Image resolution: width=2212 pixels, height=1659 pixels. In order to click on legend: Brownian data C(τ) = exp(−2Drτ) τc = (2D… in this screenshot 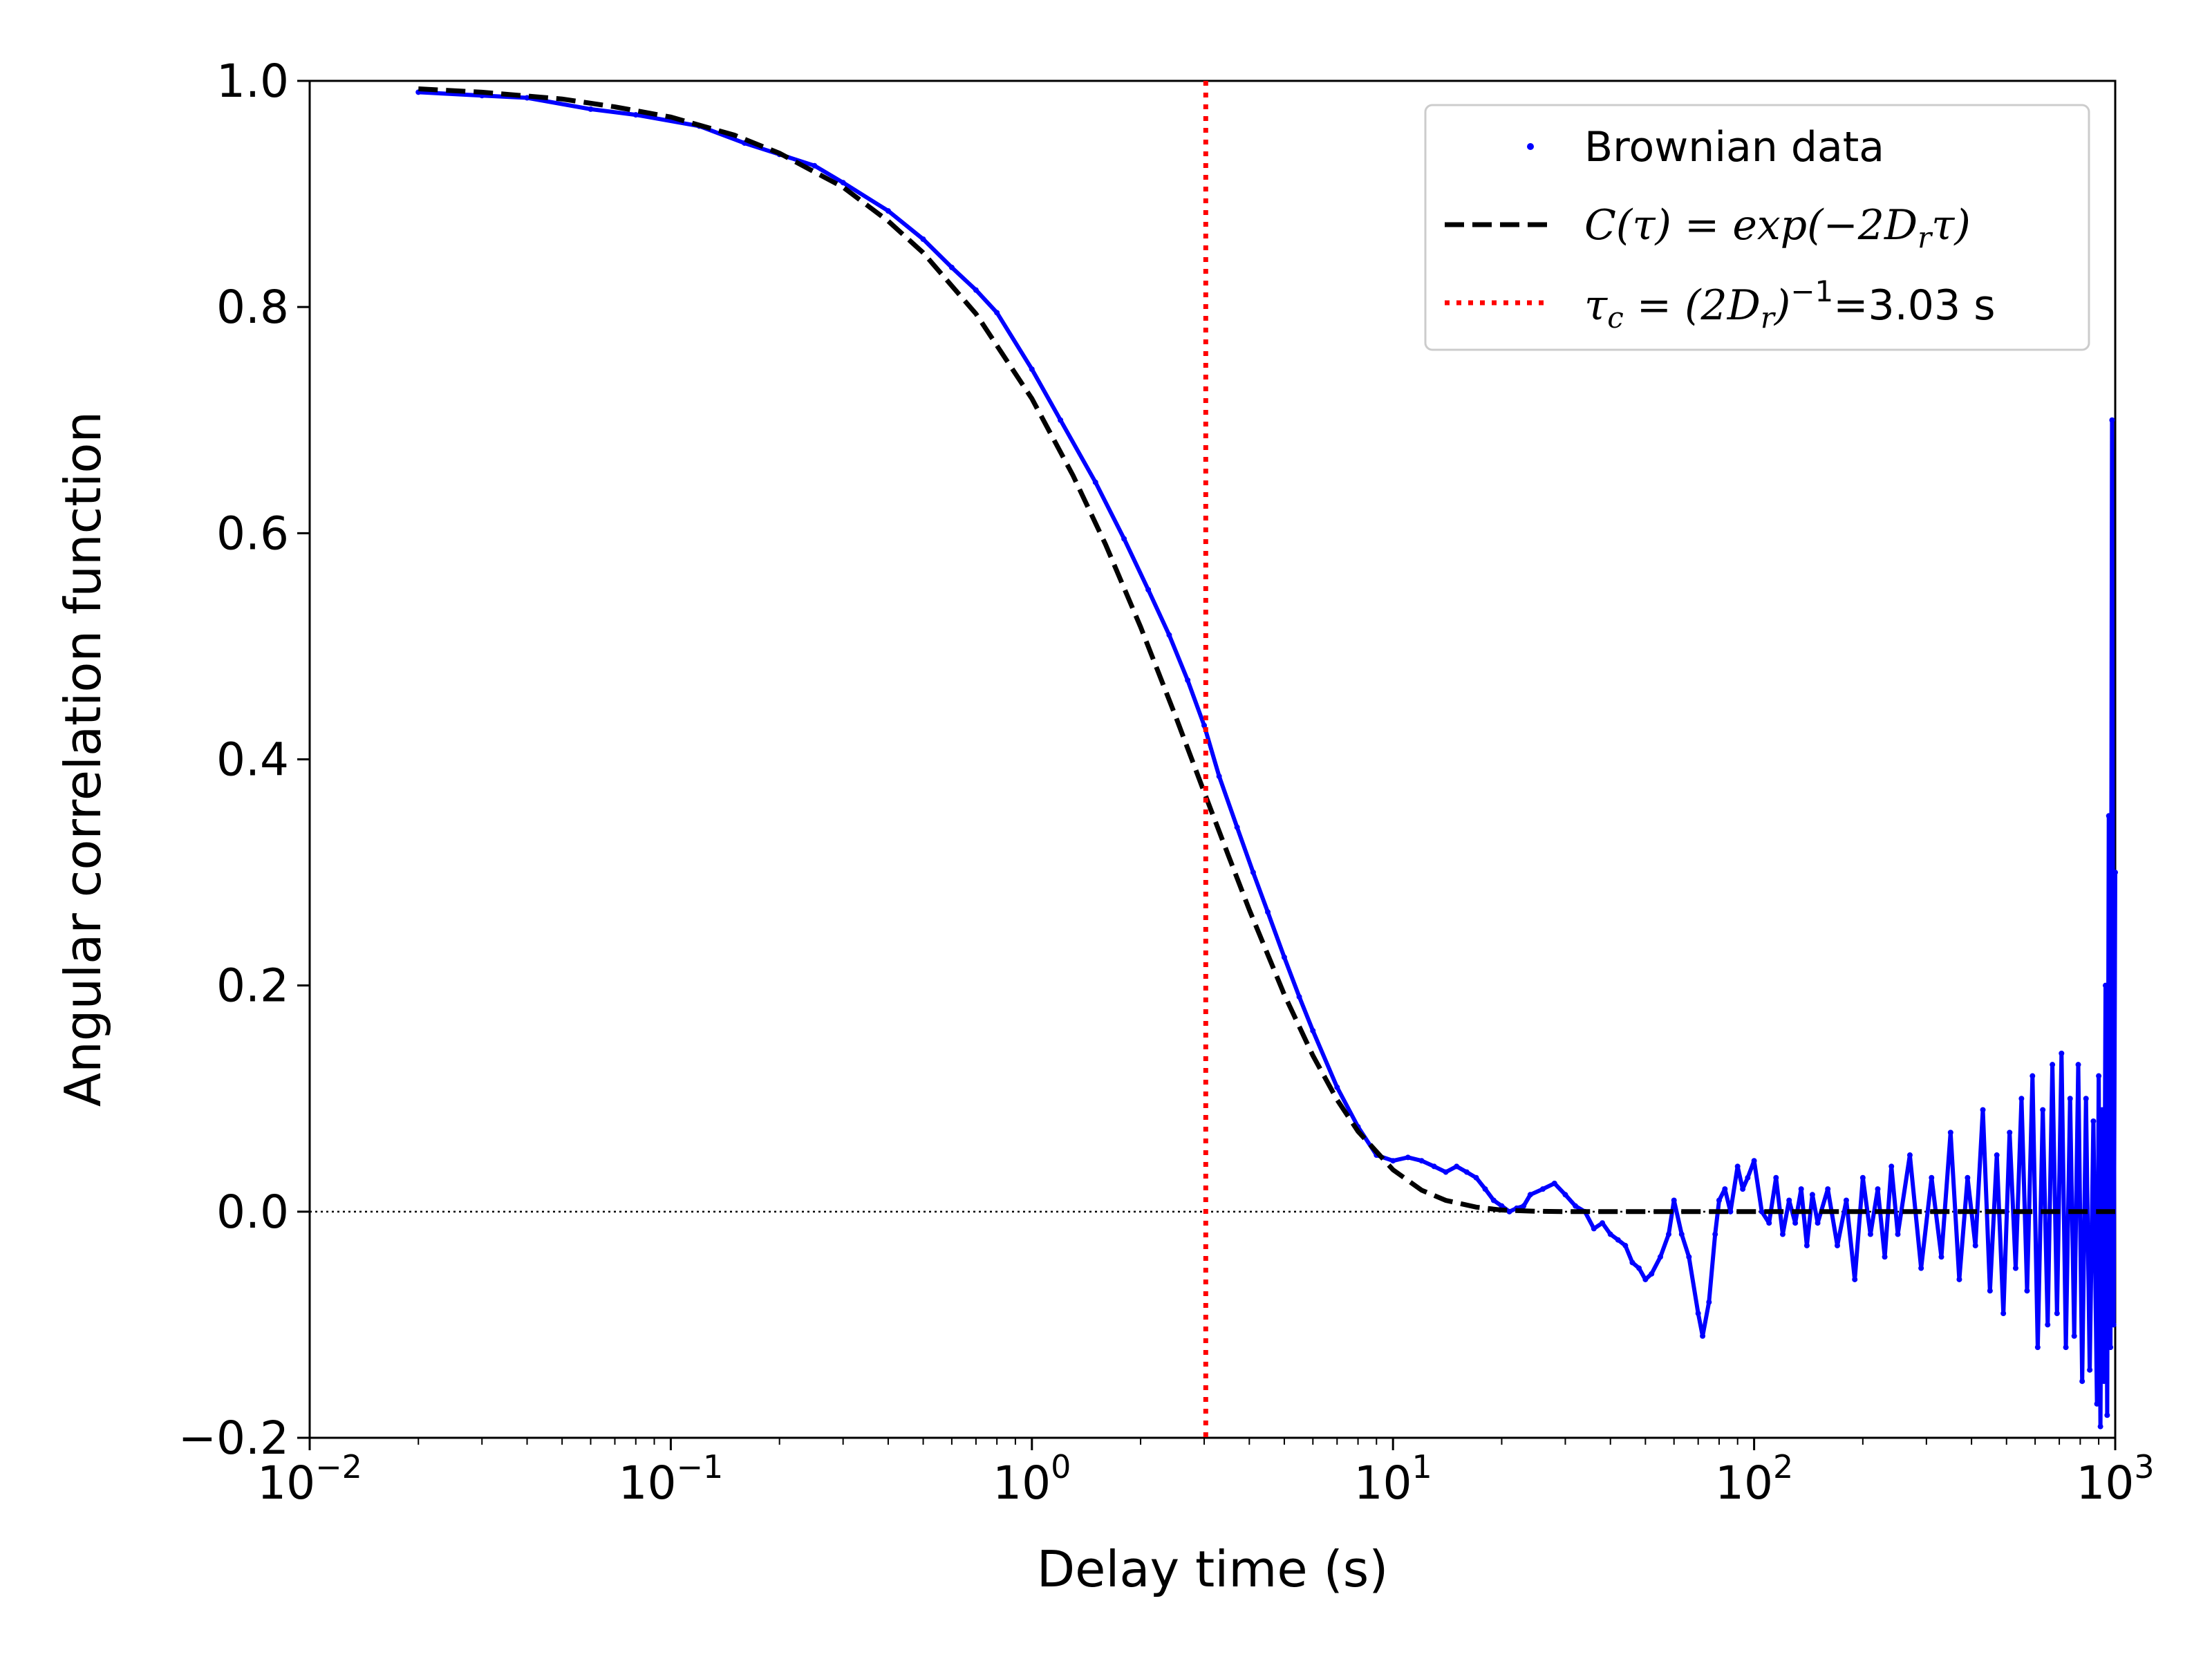, I will do `click(1757, 228)`.